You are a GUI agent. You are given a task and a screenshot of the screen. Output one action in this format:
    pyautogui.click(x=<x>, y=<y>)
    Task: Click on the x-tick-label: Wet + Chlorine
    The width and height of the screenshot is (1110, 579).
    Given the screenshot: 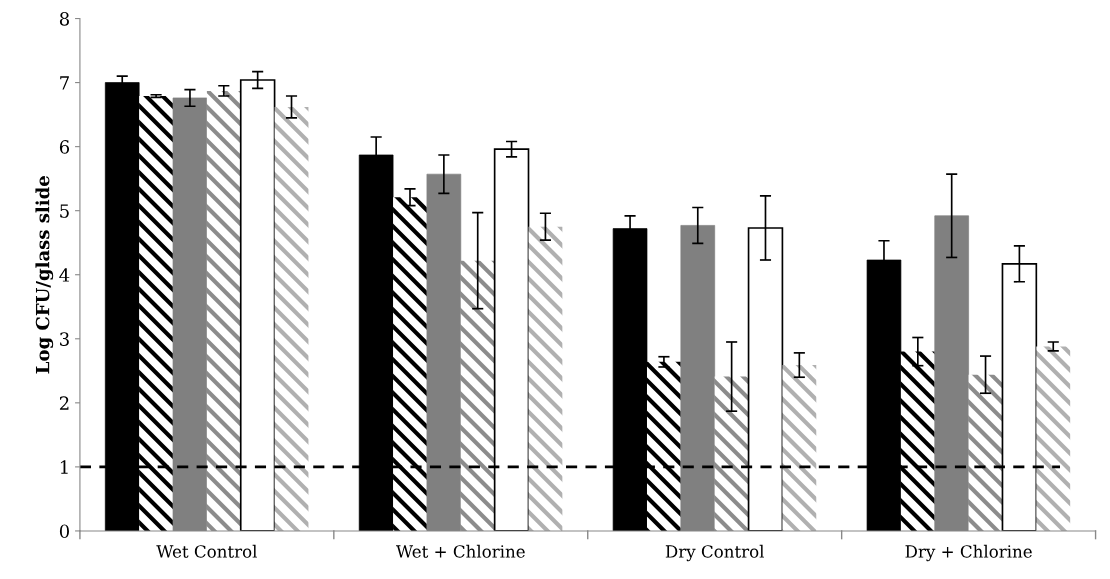 What is the action you would take?
    pyautogui.click(x=460, y=551)
    